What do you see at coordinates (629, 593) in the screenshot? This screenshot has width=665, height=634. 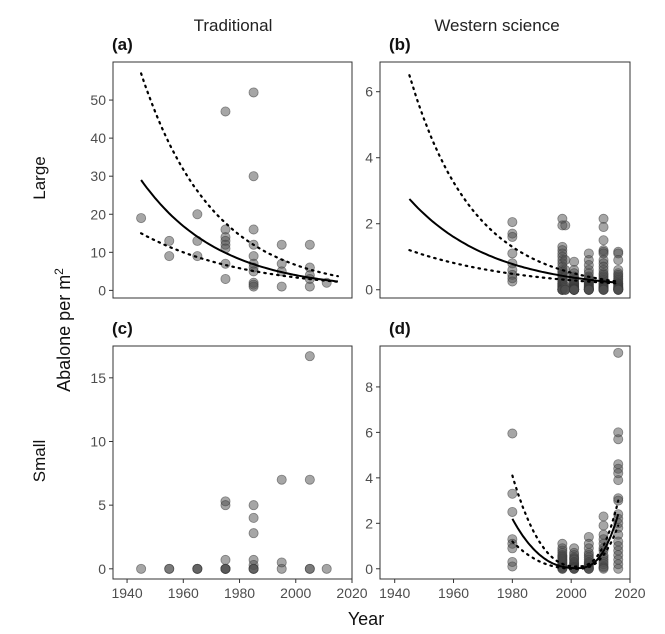 I see `panel-4-xtick-label-4: 2020` at bounding box center [629, 593].